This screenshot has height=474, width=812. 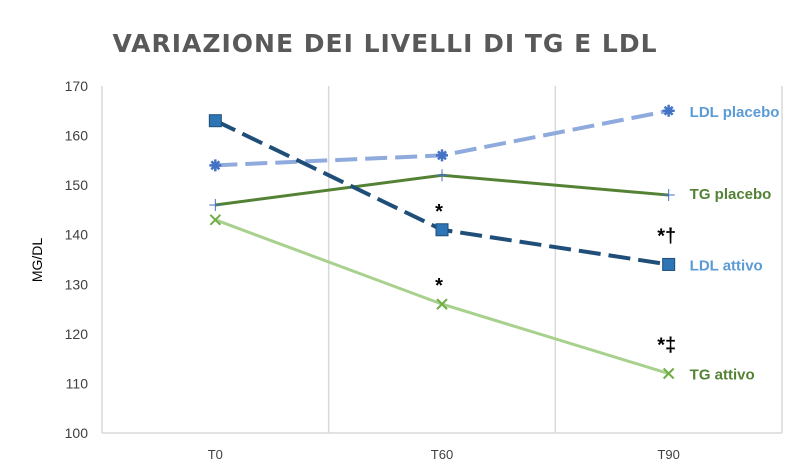 I want to click on chart-title: VARIAZIONE DEI LIVELLI DI TG E LDL, so click(x=384, y=43).